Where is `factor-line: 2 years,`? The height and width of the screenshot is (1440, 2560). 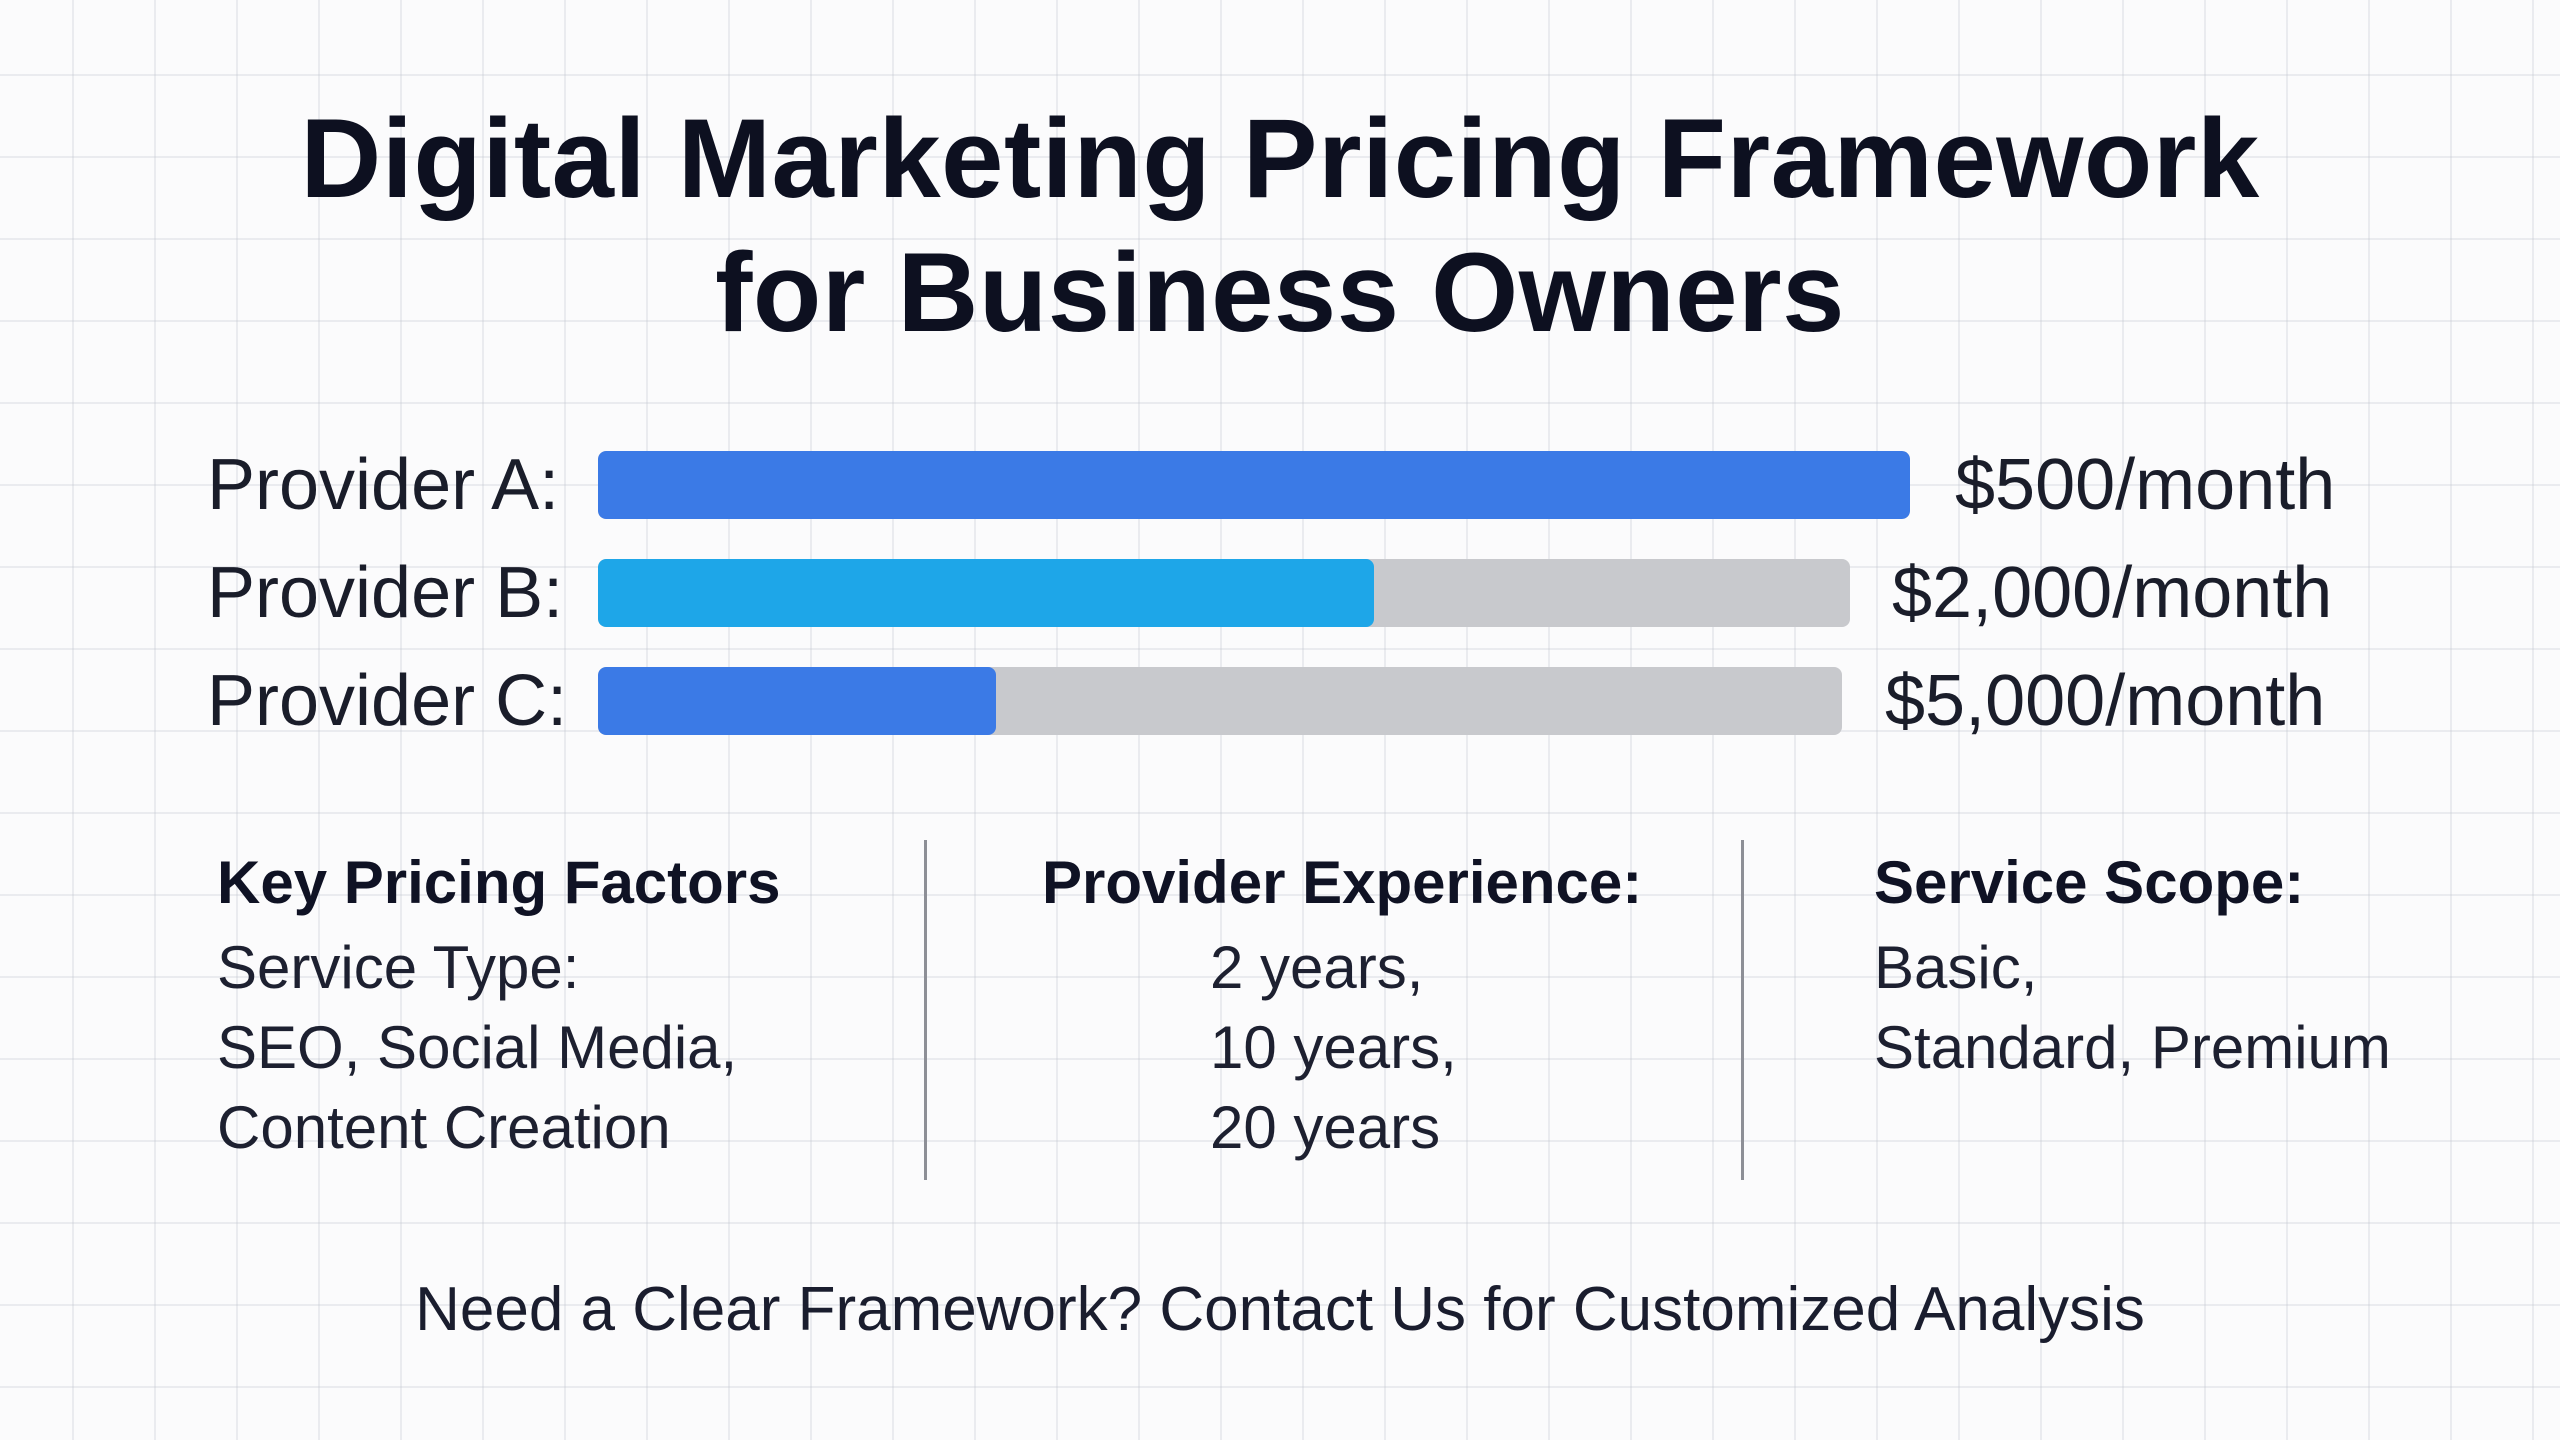 factor-line: 2 years, is located at coordinates (1317, 967).